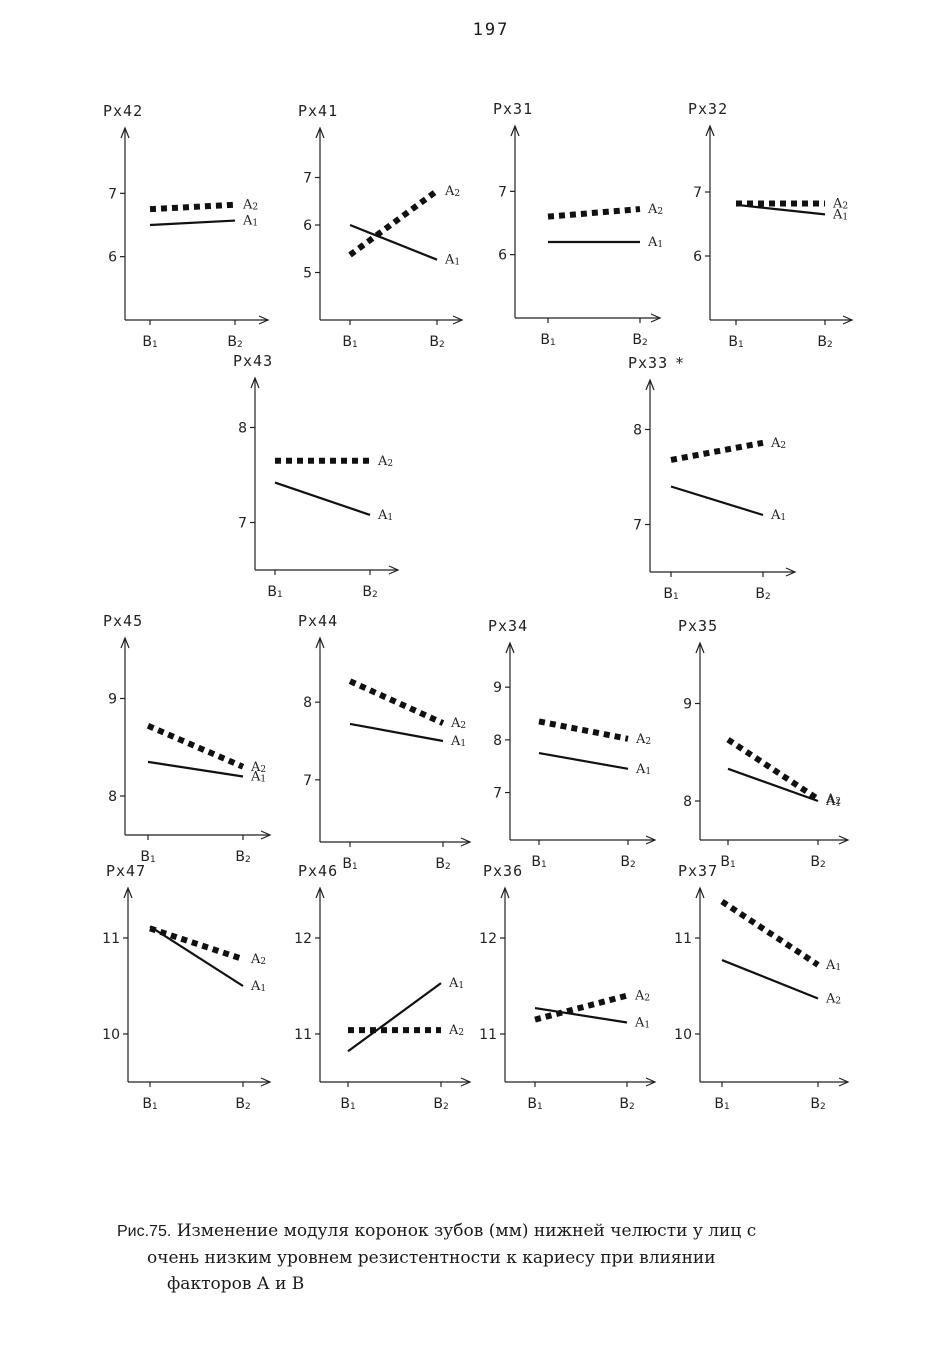  Describe the element at coordinates (126, 871) in the screenshot. I see `chart-title: Px47` at that location.